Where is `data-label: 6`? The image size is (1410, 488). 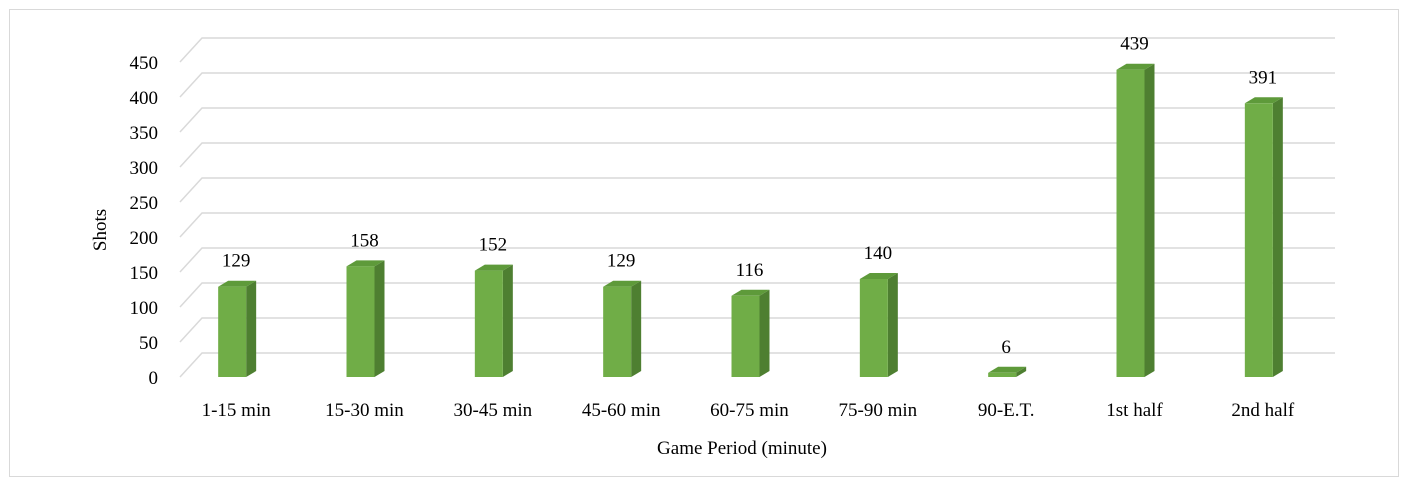
data-label: 6 is located at coordinates (1006, 347).